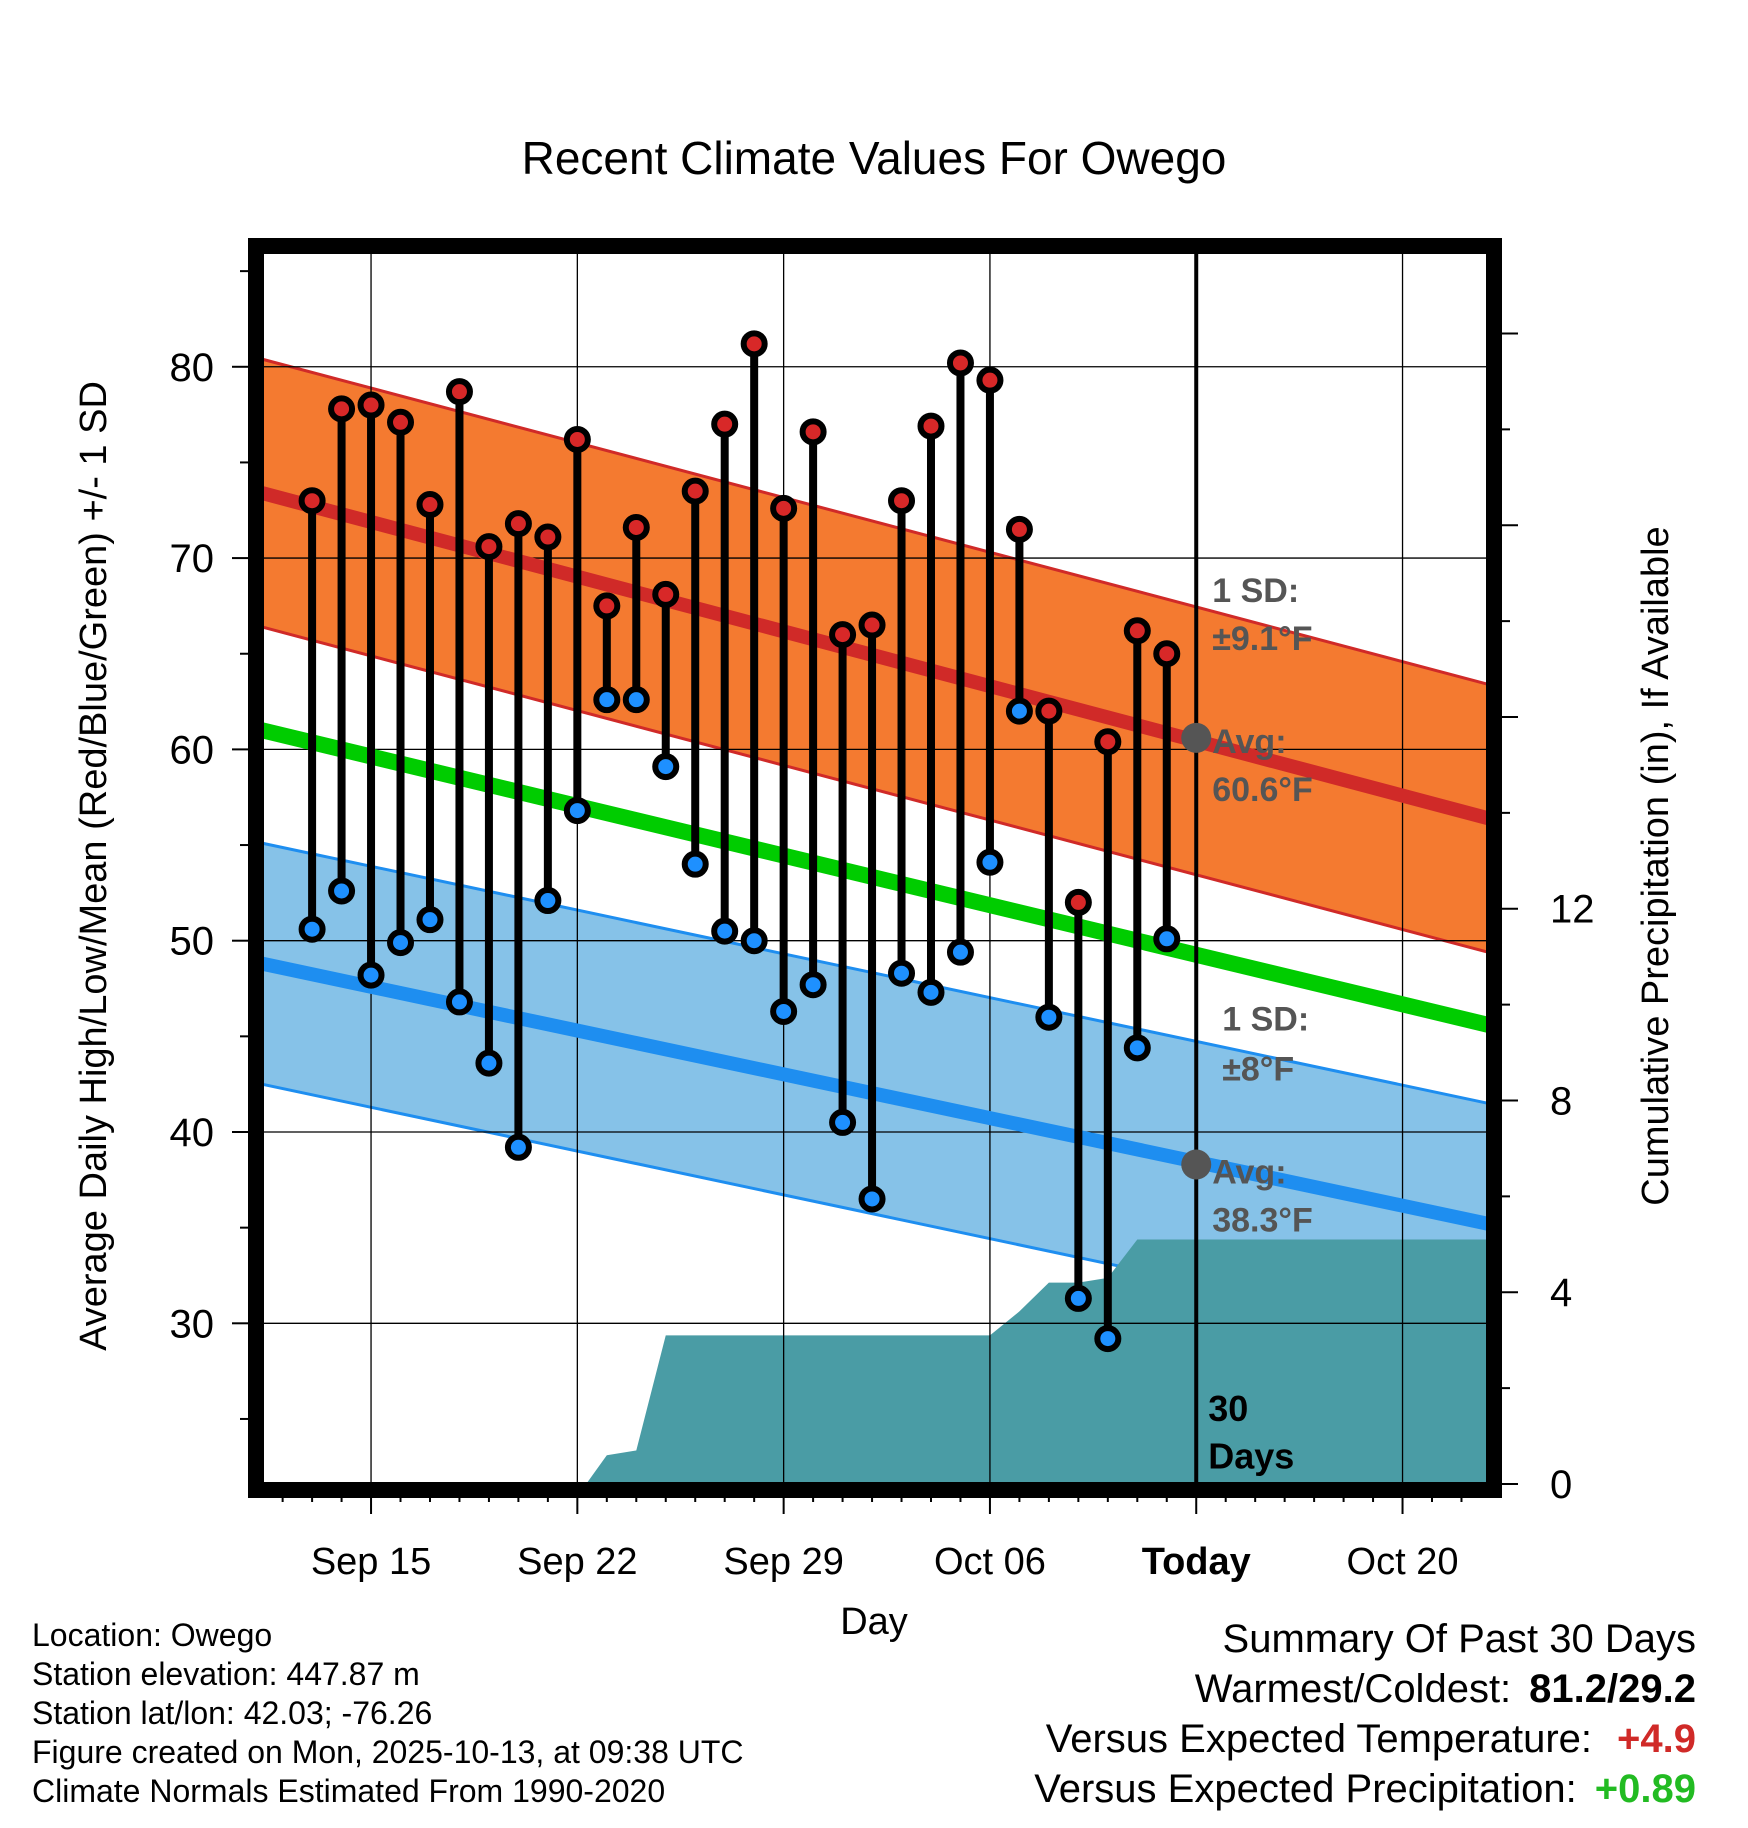 This screenshot has height=1828, width=1748. Describe the element at coordinates (1251, 1456) in the screenshot. I see `today-days-label: Days` at that location.